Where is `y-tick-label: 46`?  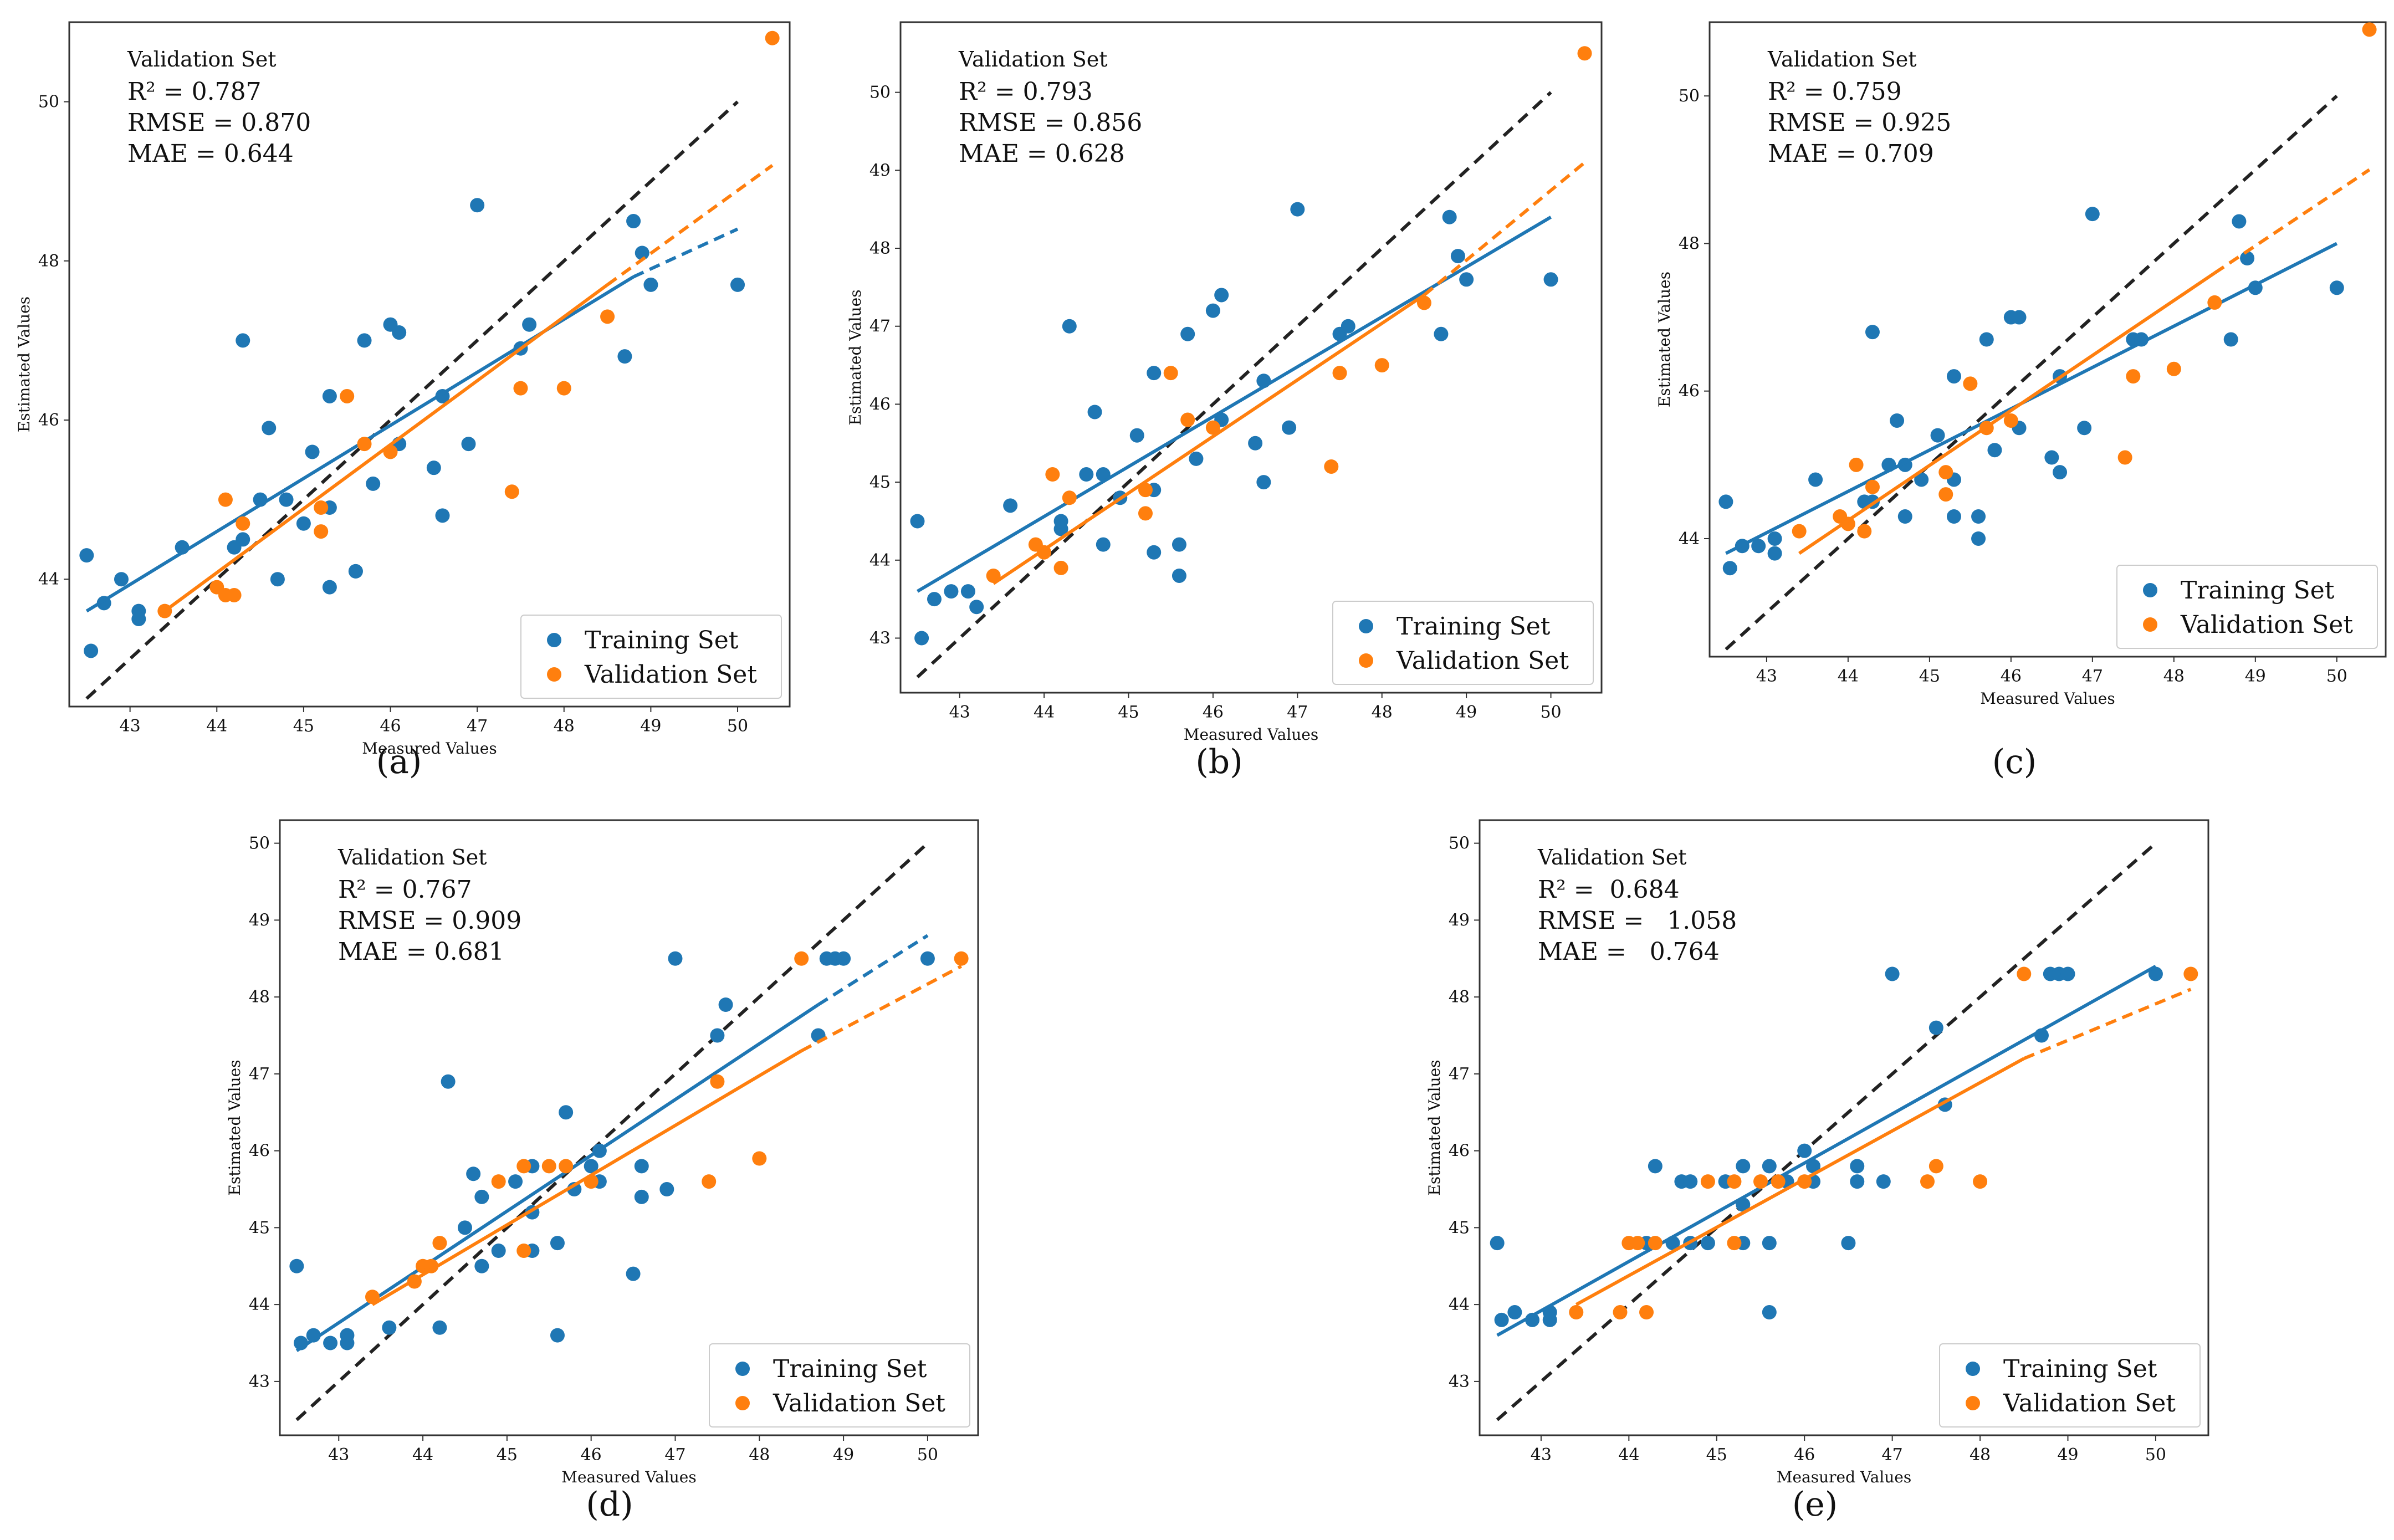
y-tick-label: 46 is located at coordinates (259, 1151).